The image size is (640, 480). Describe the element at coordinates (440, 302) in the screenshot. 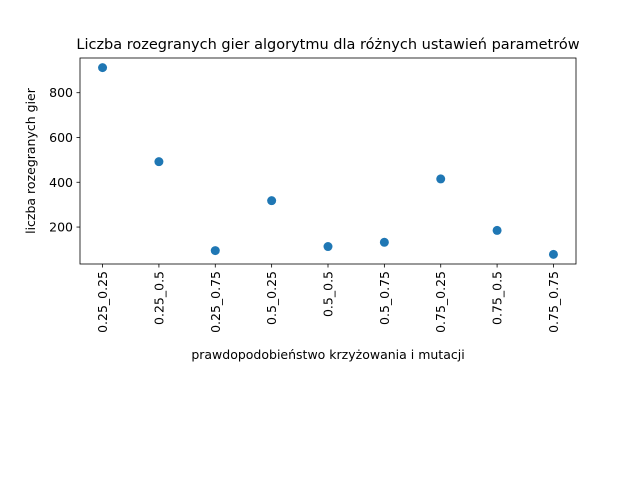

I see `x-tick-label: 0.75_0.25` at that location.